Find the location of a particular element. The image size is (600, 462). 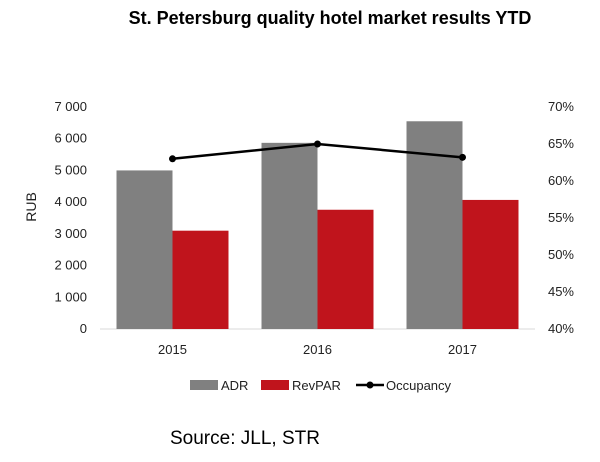

occupancy-line is located at coordinates (317, 151).